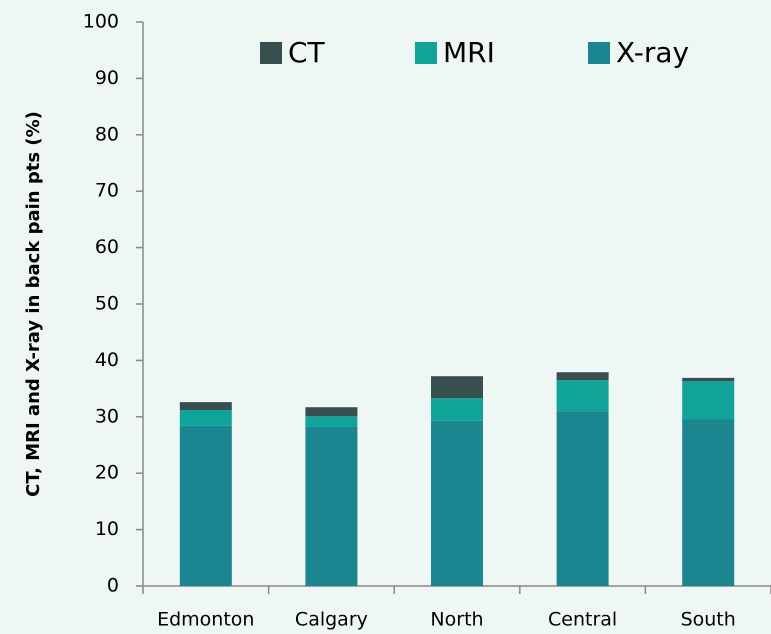 The image size is (771, 634). What do you see at coordinates (456, 620) in the screenshot?
I see `x-tick-label: North` at bounding box center [456, 620].